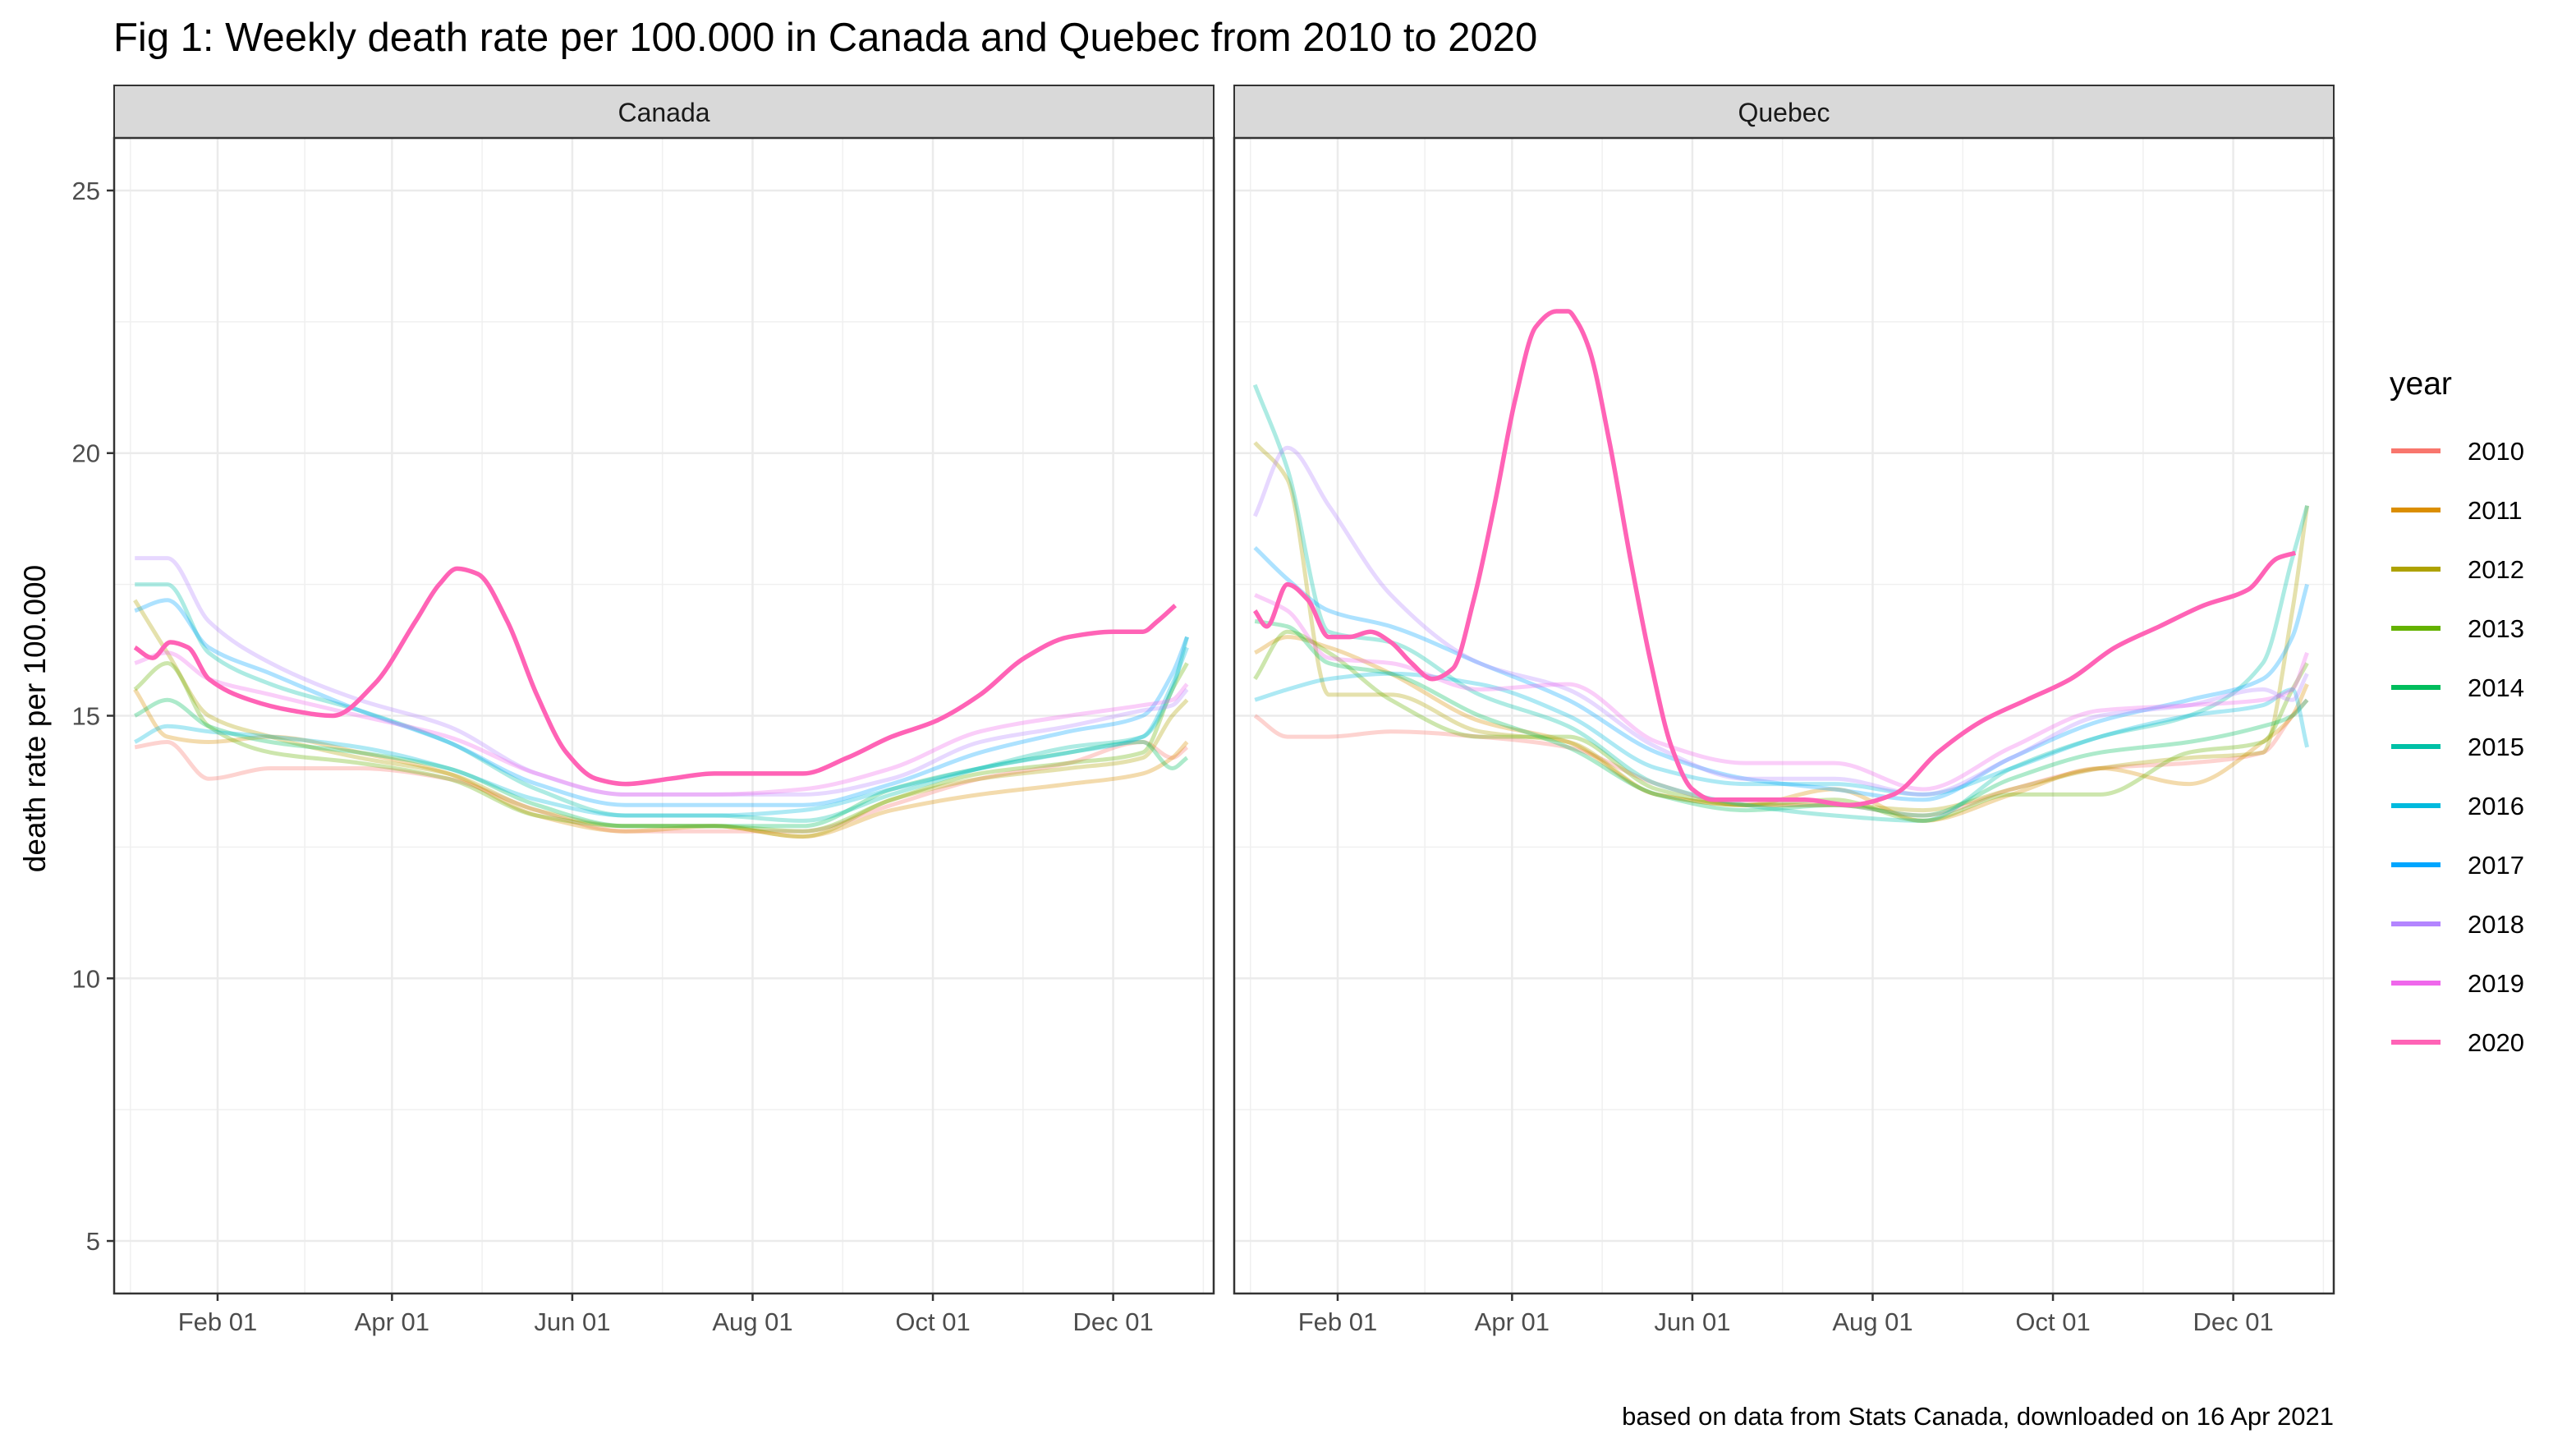 This screenshot has width=2576, height=1452. What do you see at coordinates (1784, 112) in the screenshot?
I see `panel-strip-label: Quebec` at bounding box center [1784, 112].